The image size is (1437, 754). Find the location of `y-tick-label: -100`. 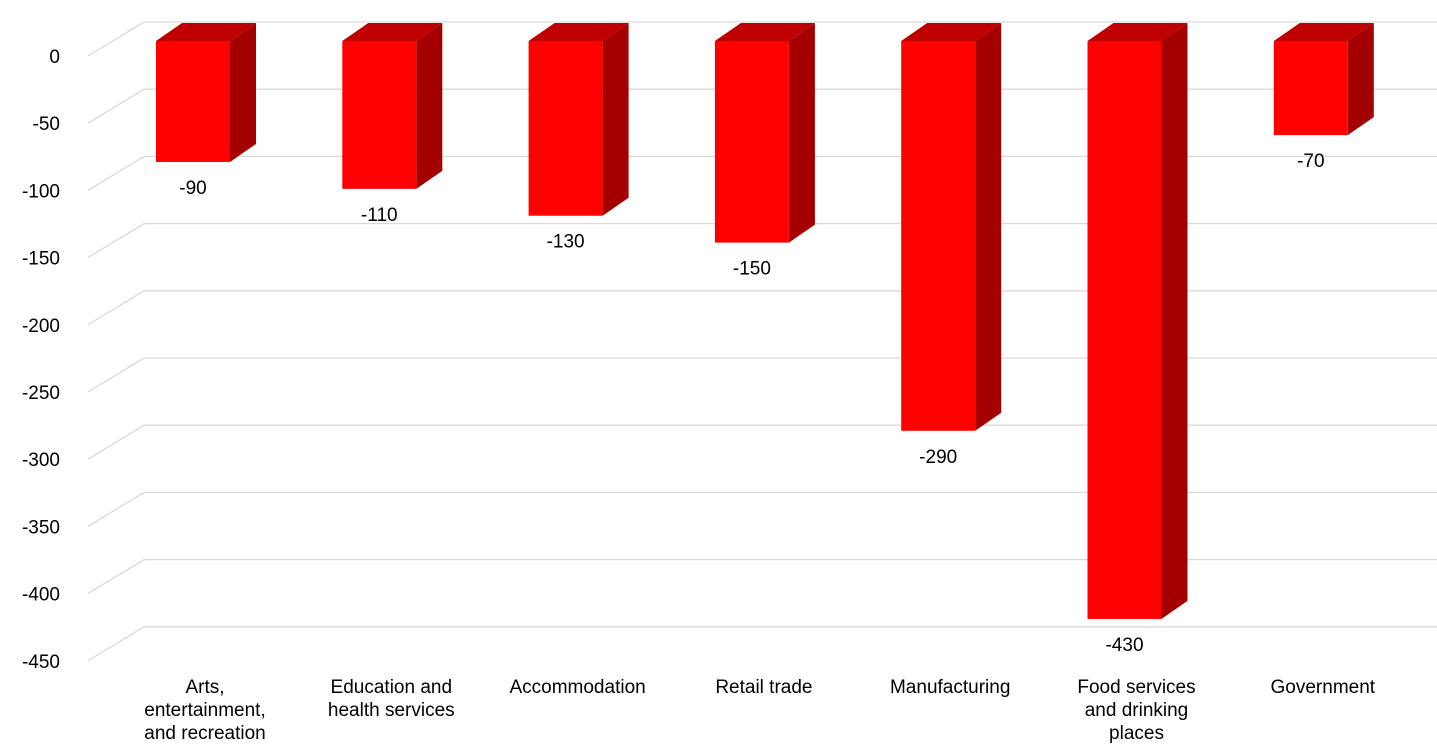

y-tick-label: -100 is located at coordinates (41, 191).